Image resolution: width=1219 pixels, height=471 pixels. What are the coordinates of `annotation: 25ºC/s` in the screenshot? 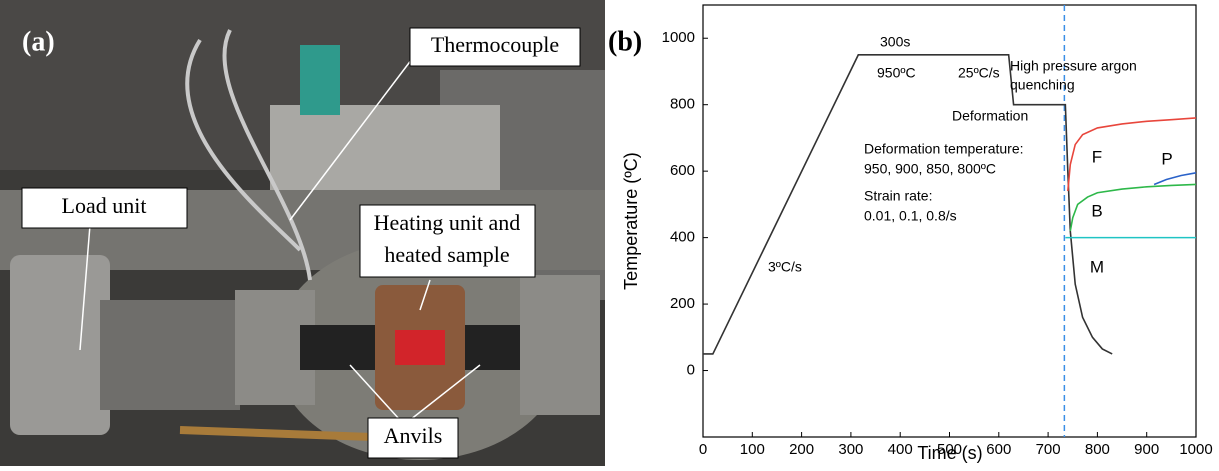 It's located at (979, 73).